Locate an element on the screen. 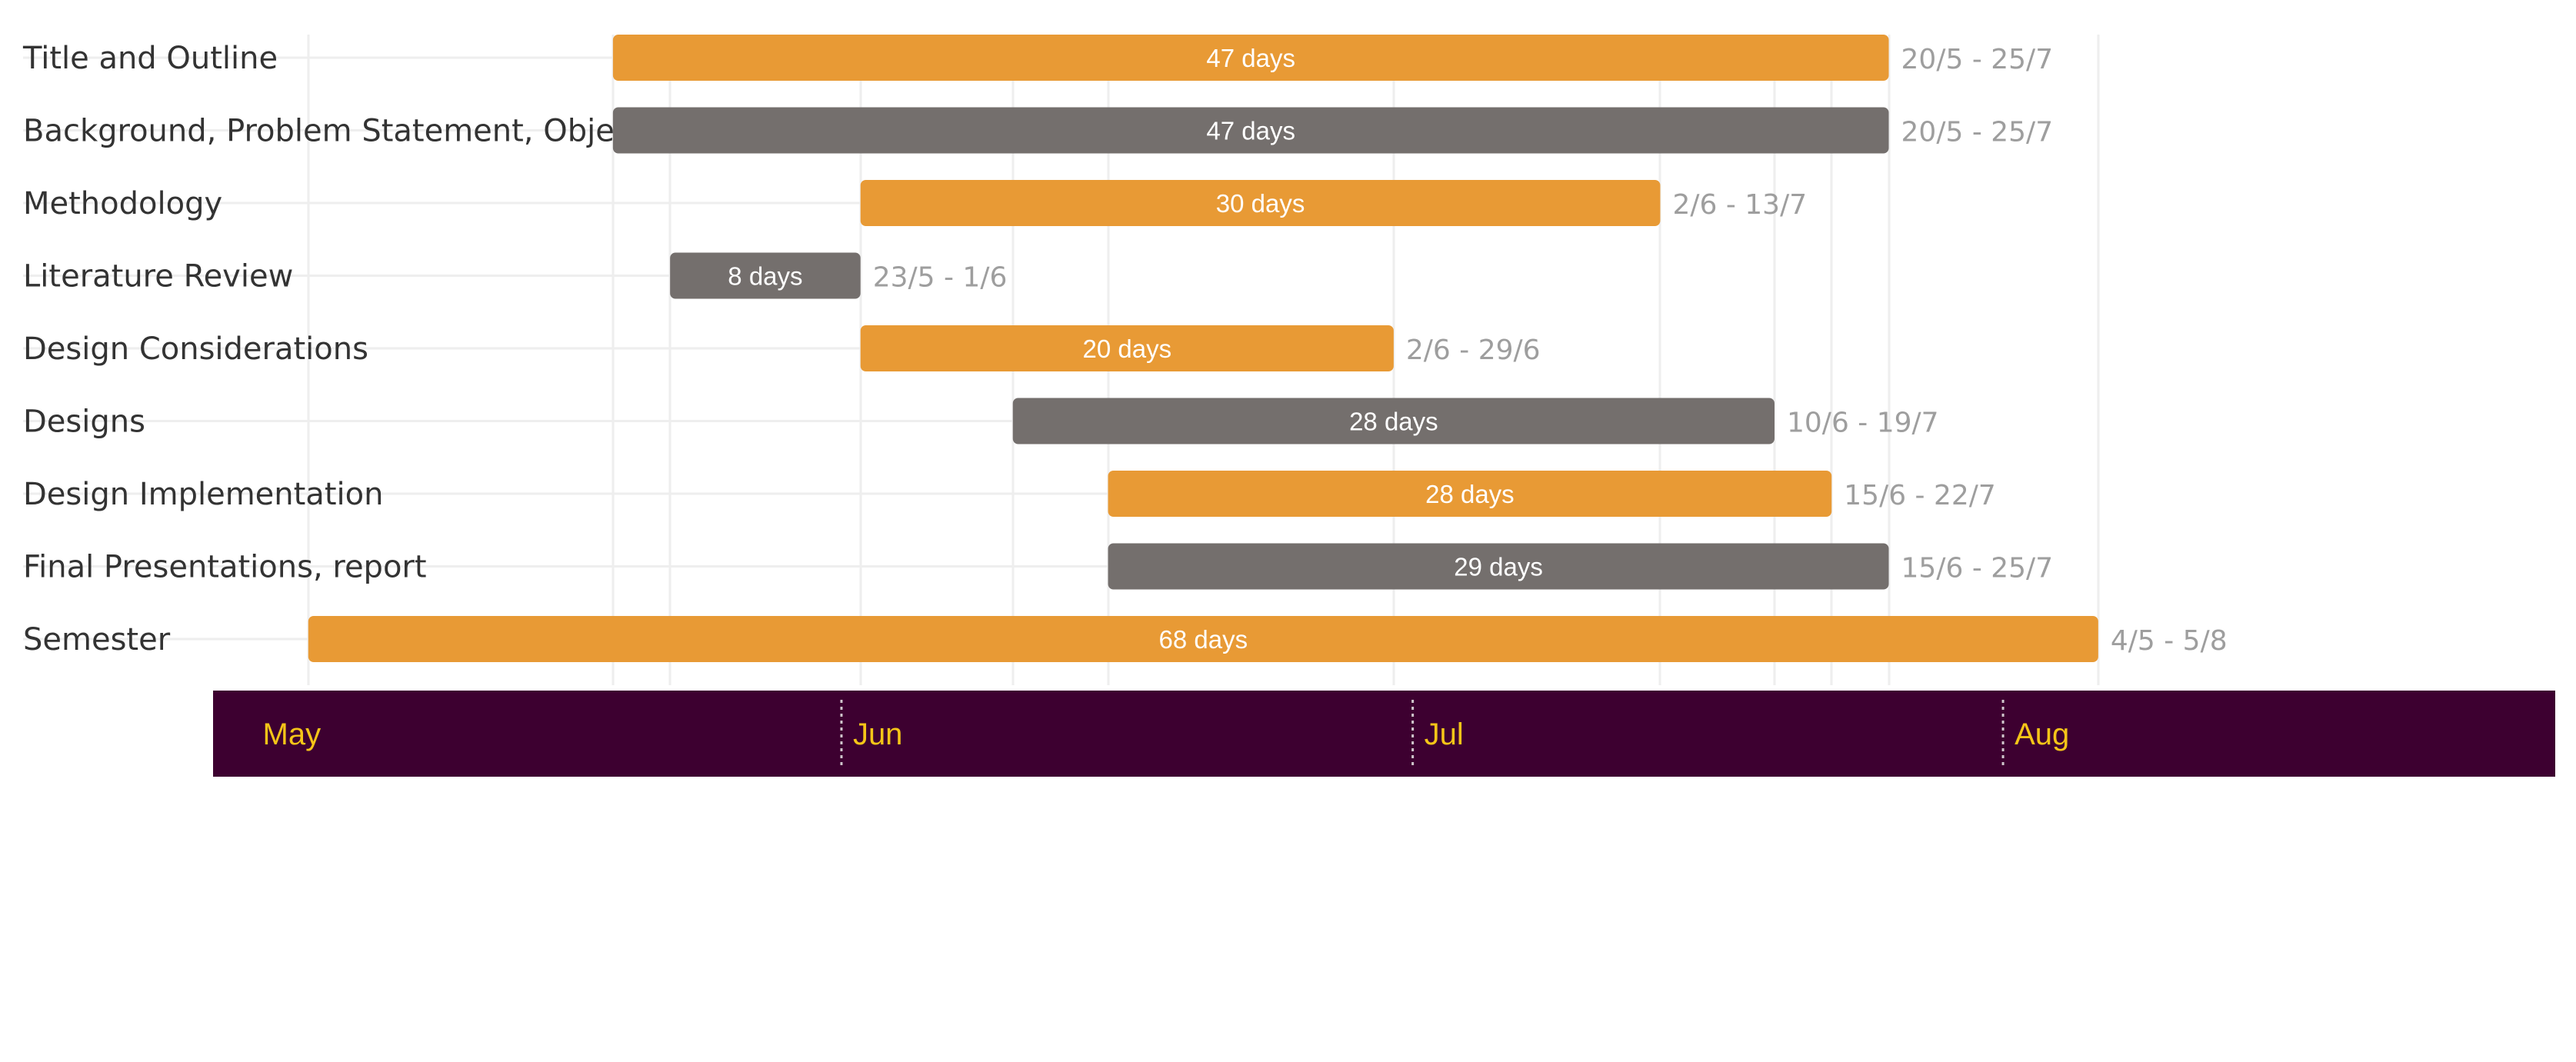  task-duration-label: 20 days is located at coordinates (1126, 349).